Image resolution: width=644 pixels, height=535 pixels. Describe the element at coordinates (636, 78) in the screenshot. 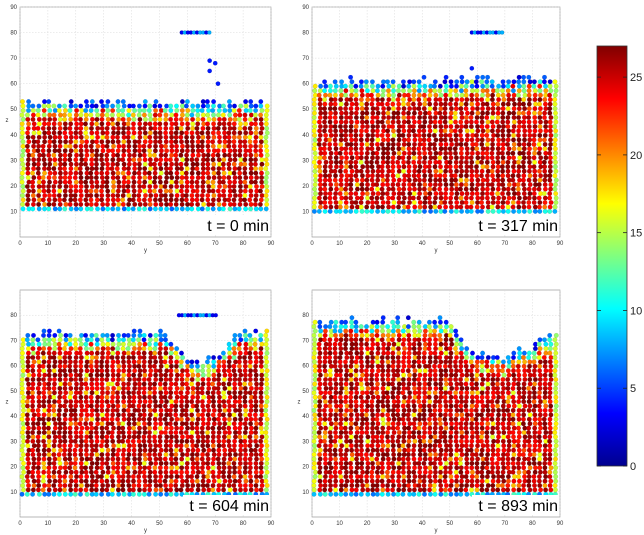

I see `colorbar-tick-label: 25` at that location.